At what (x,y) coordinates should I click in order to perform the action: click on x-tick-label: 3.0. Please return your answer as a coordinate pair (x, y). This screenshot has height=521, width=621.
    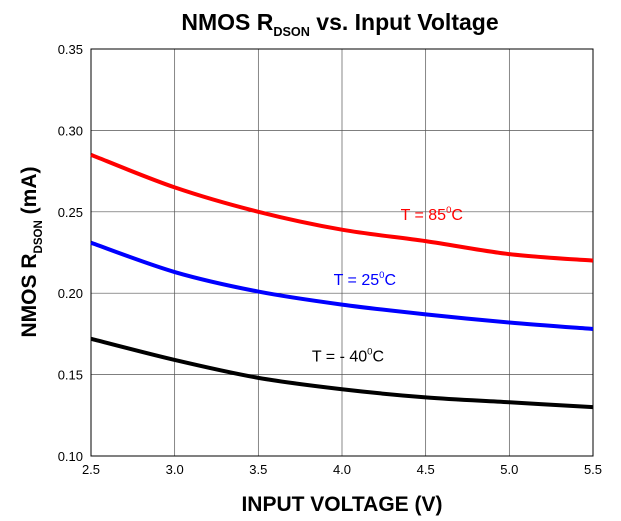
    Looking at the image, I should click on (175, 469).